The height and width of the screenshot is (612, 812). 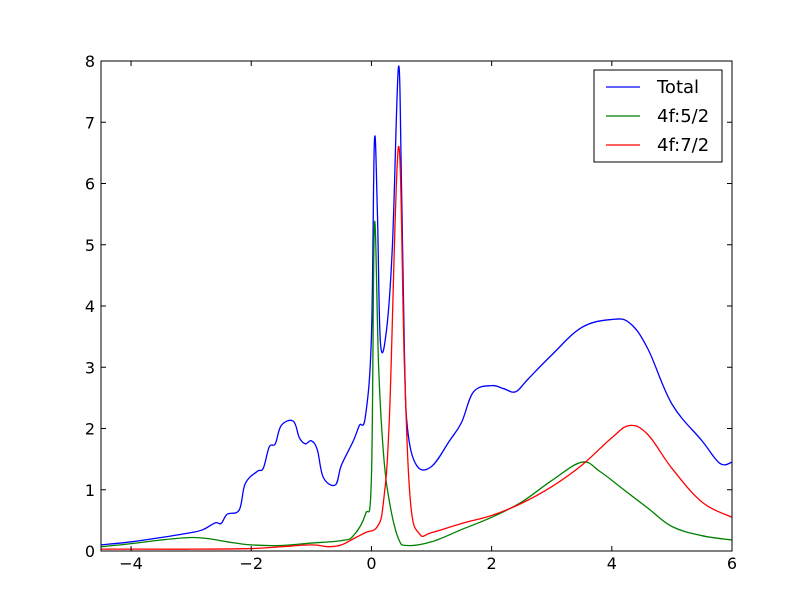 I want to click on x-tick-label: 4, so click(x=612, y=563).